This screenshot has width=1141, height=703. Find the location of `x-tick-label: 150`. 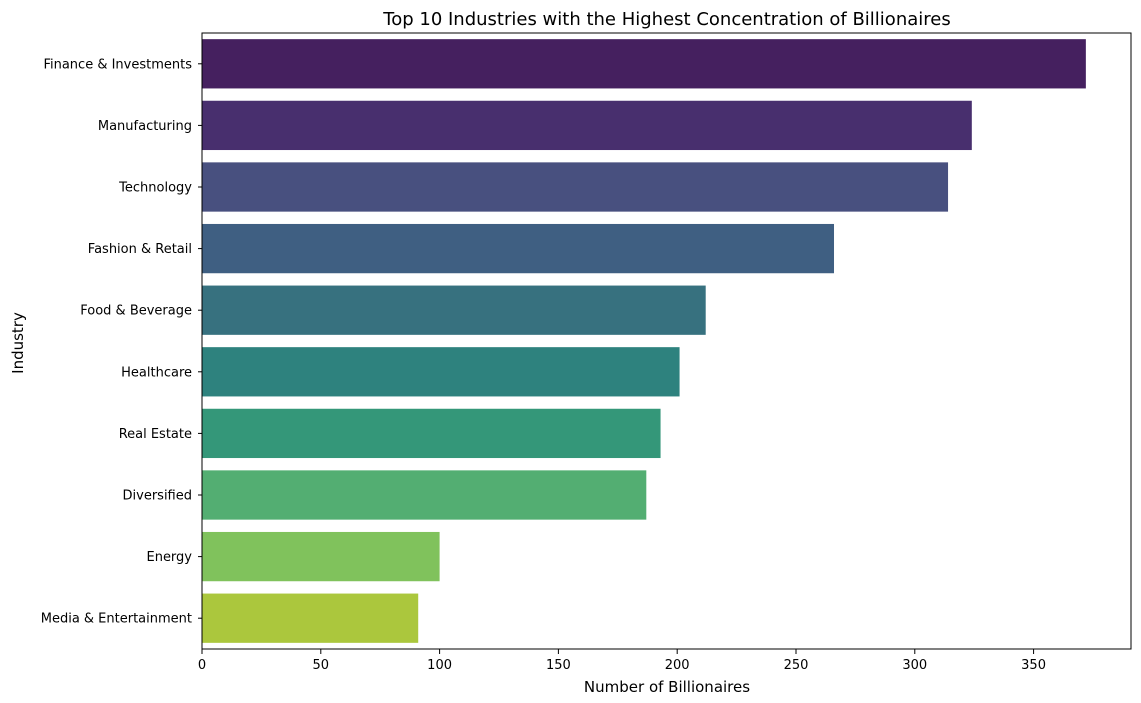

x-tick-label: 150 is located at coordinates (558, 665).